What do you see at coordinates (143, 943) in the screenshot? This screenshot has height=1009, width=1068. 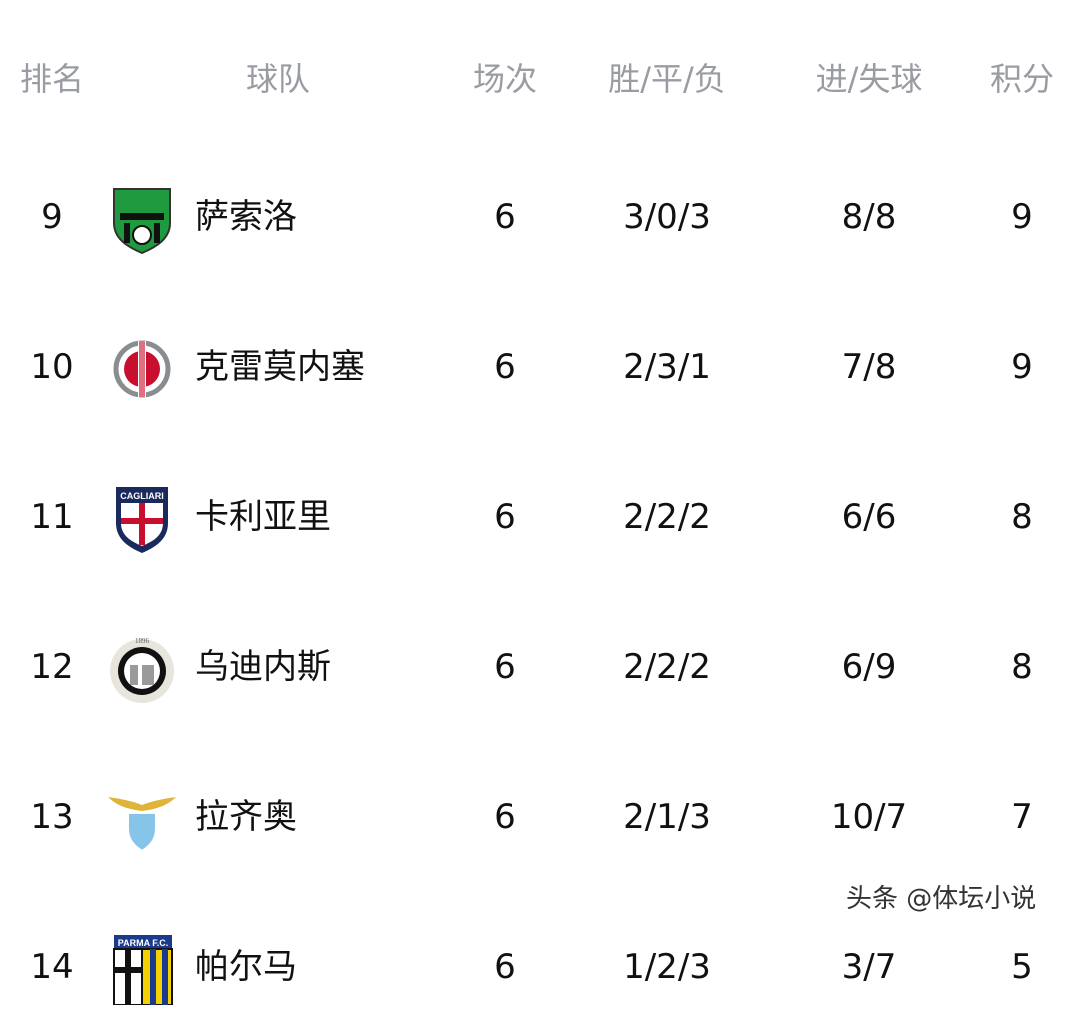 I see `svg-text: PARMA F.C.` at bounding box center [143, 943].